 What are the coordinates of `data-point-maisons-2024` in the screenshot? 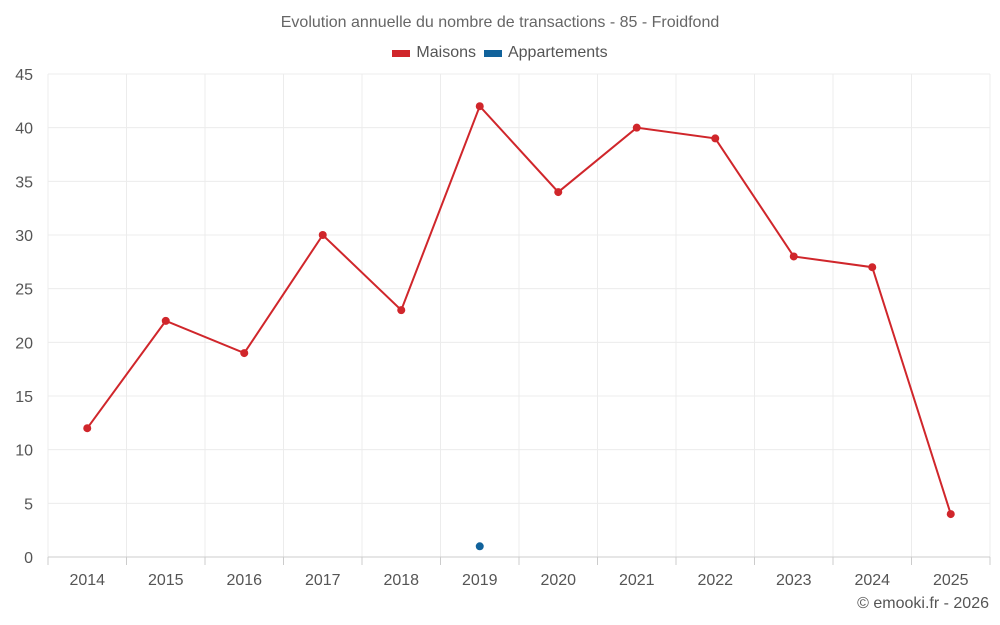 It's located at (872, 267).